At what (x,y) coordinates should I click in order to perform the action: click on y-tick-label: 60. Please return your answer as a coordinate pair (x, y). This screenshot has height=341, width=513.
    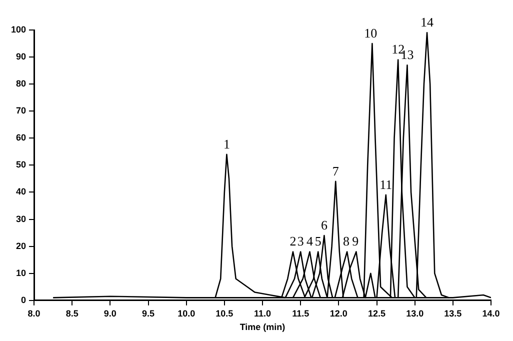
    Looking at the image, I should click on (21, 137).